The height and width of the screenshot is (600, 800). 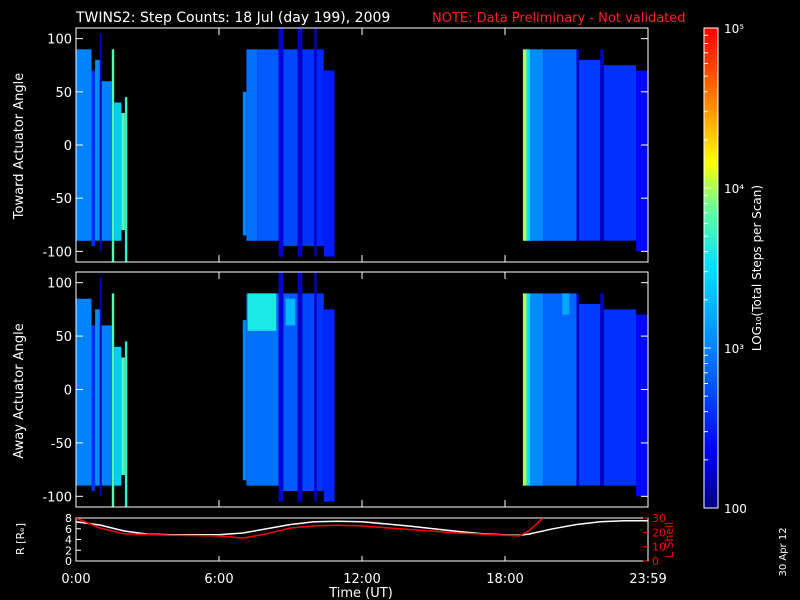 What do you see at coordinates (659, 547) in the screenshot?
I see `orbit-right-ytick-label: 10` at bounding box center [659, 547].